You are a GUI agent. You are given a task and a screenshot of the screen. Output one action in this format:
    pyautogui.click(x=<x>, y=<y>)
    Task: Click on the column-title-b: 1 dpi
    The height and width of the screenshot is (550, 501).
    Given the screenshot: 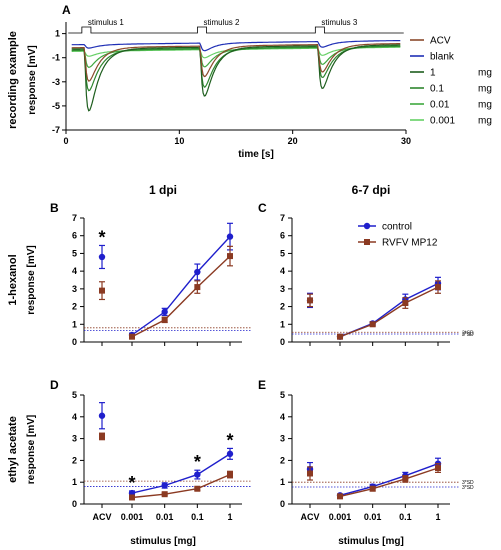 What is the action you would take?
    pyautogui.click(x=163, y=190)
    